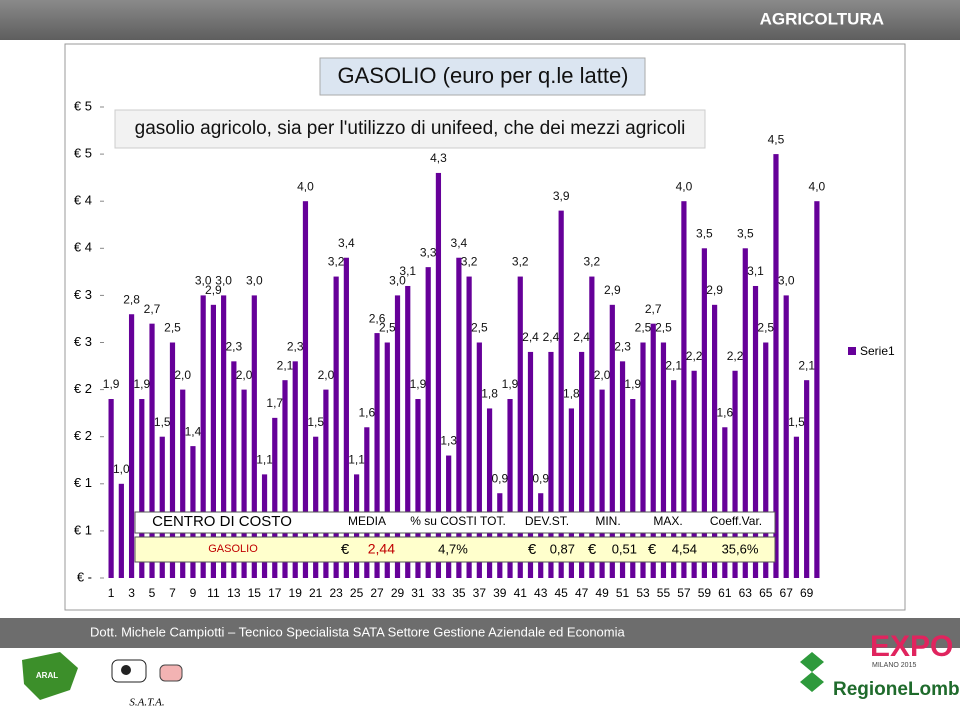 Image resolution: width=960 pixels, height=720 pixels. Describe the element at coordinates (653, 309) in the screenshot. I see `value-label: 2,7` at that location.